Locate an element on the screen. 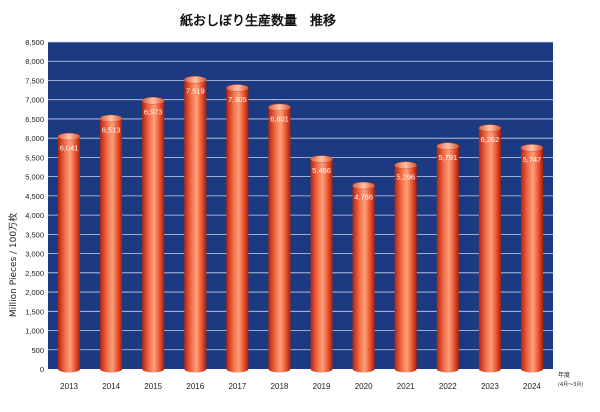 The width and height of the screenshot is (600, 412). y-tick-label: 3,000 is located at coordinates (34, 254).